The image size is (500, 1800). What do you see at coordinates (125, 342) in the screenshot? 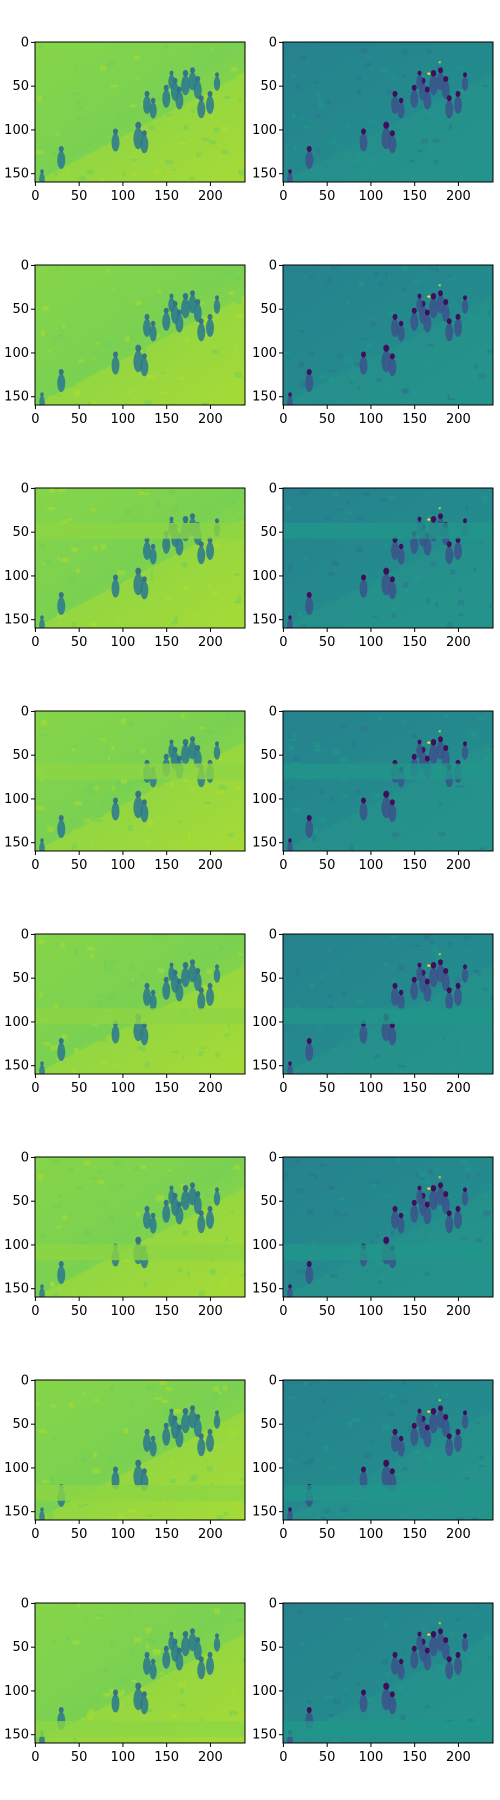
I see `panel-left-row-2: 0 50 100 150 200 0 50 100 150` at bounding box center [125, 342].